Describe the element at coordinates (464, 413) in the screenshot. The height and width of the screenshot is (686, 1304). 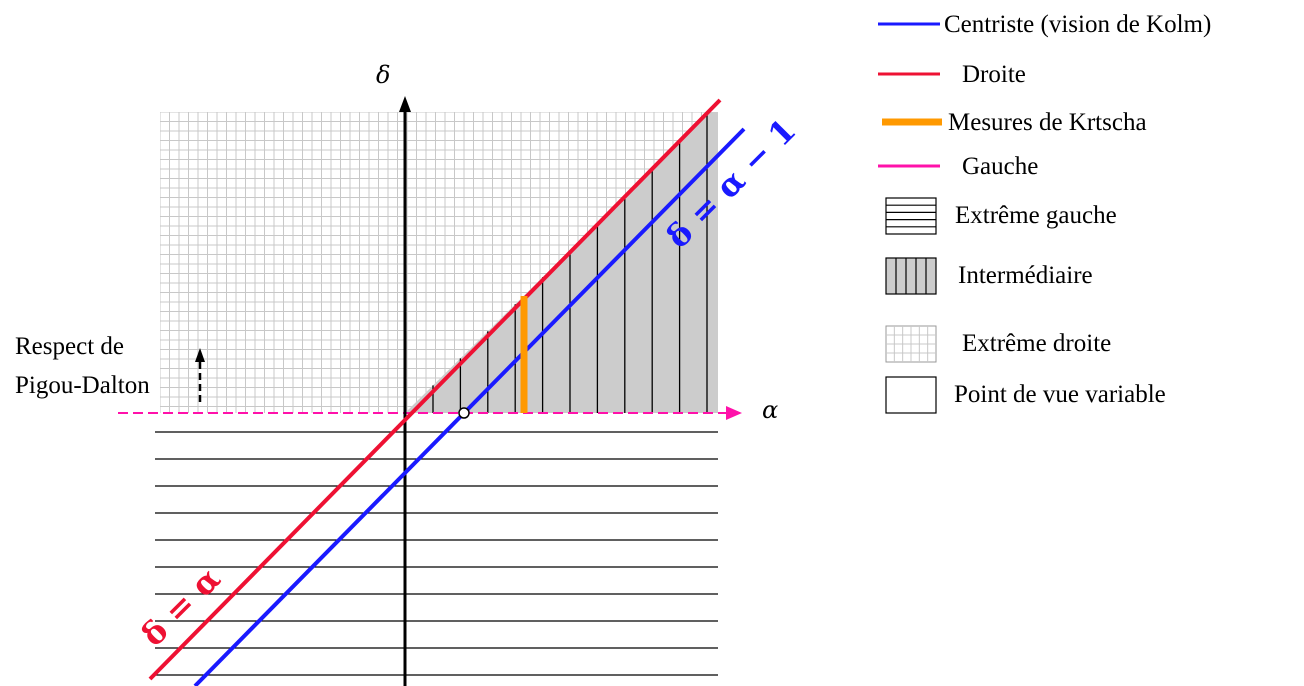
I see `intersection-point` at that location.